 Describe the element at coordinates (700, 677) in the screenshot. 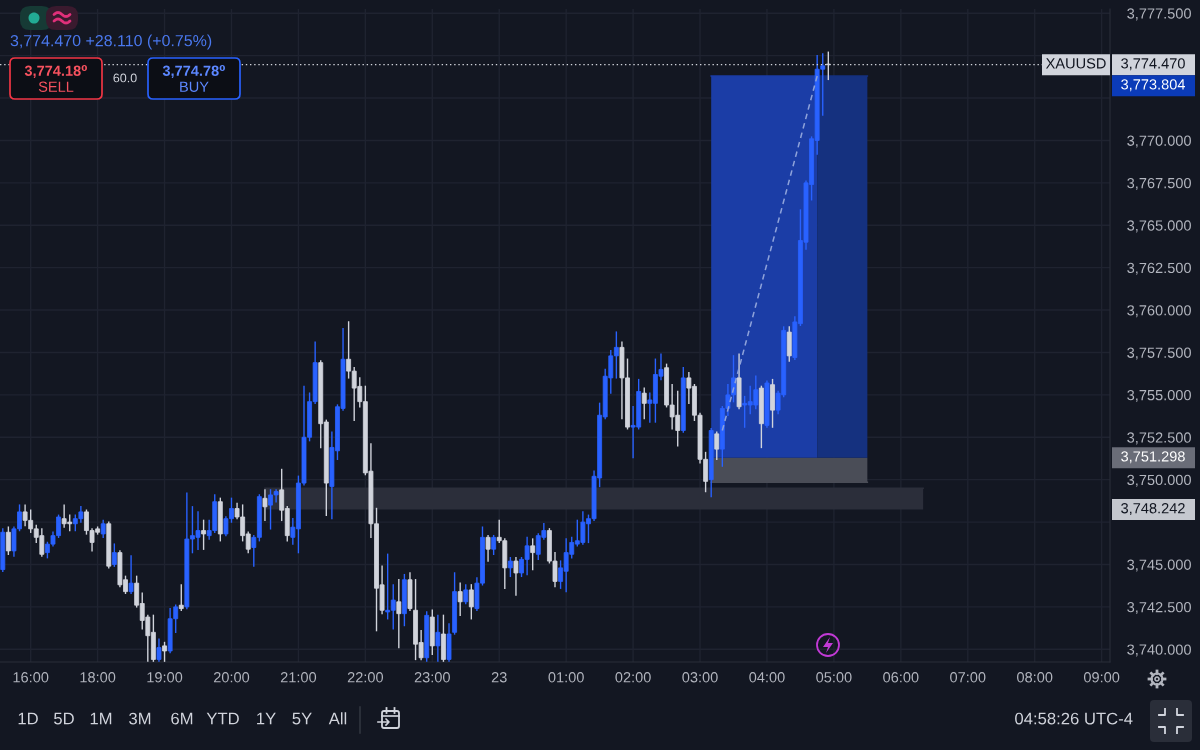

I see `x-tick-label: 03:00` at that location.